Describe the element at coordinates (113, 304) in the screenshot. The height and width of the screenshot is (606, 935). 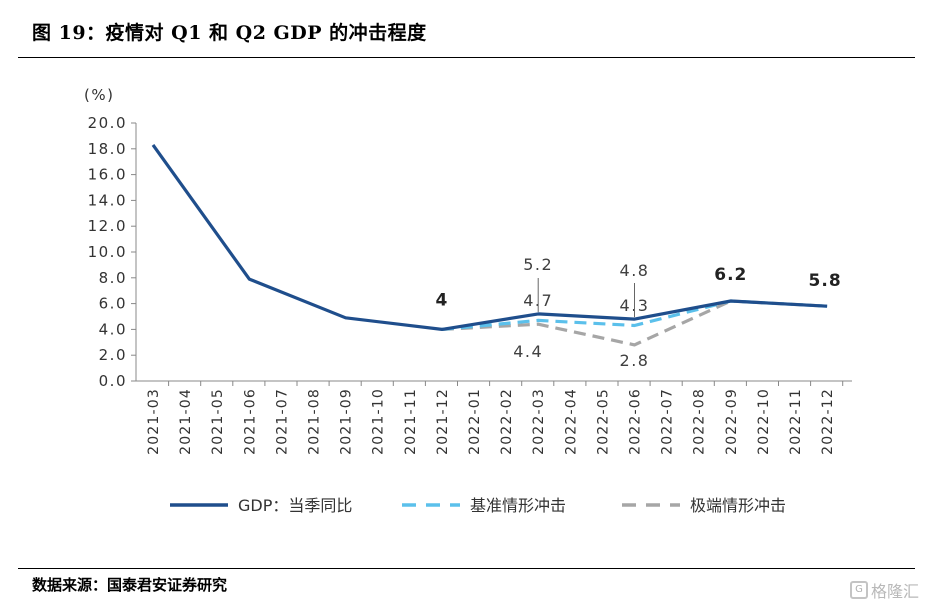
I see `y-tick-label: 6.0` at that location.